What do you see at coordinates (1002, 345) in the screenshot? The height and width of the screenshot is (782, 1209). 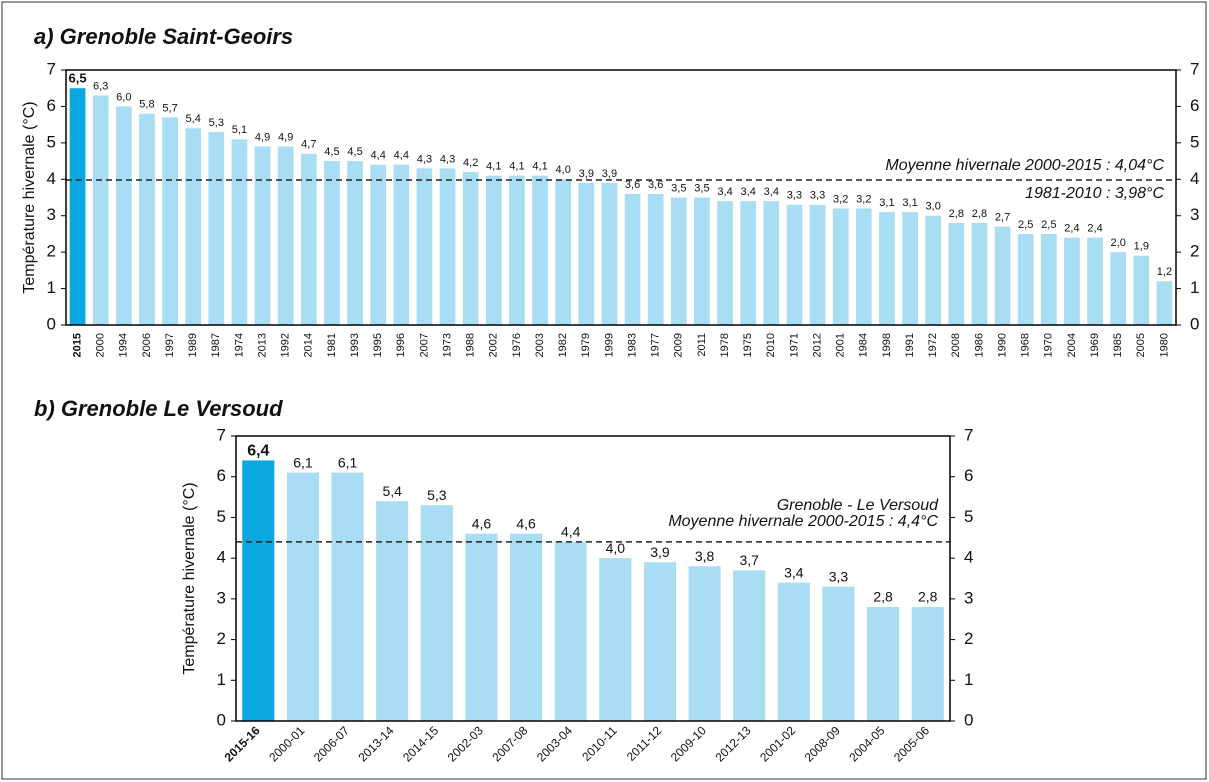 I see `x-tick-label: 1990` at bounding box center [1002, 345].